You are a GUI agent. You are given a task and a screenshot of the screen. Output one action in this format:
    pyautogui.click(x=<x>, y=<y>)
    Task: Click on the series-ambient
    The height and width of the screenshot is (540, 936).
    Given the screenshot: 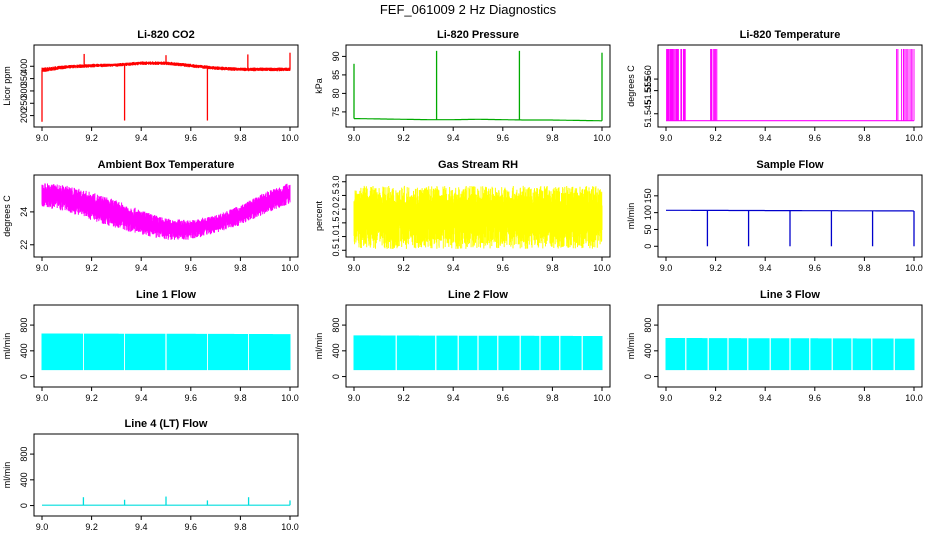 What is the action you would take?
    pyautogui.click(x=166, y=211)
    